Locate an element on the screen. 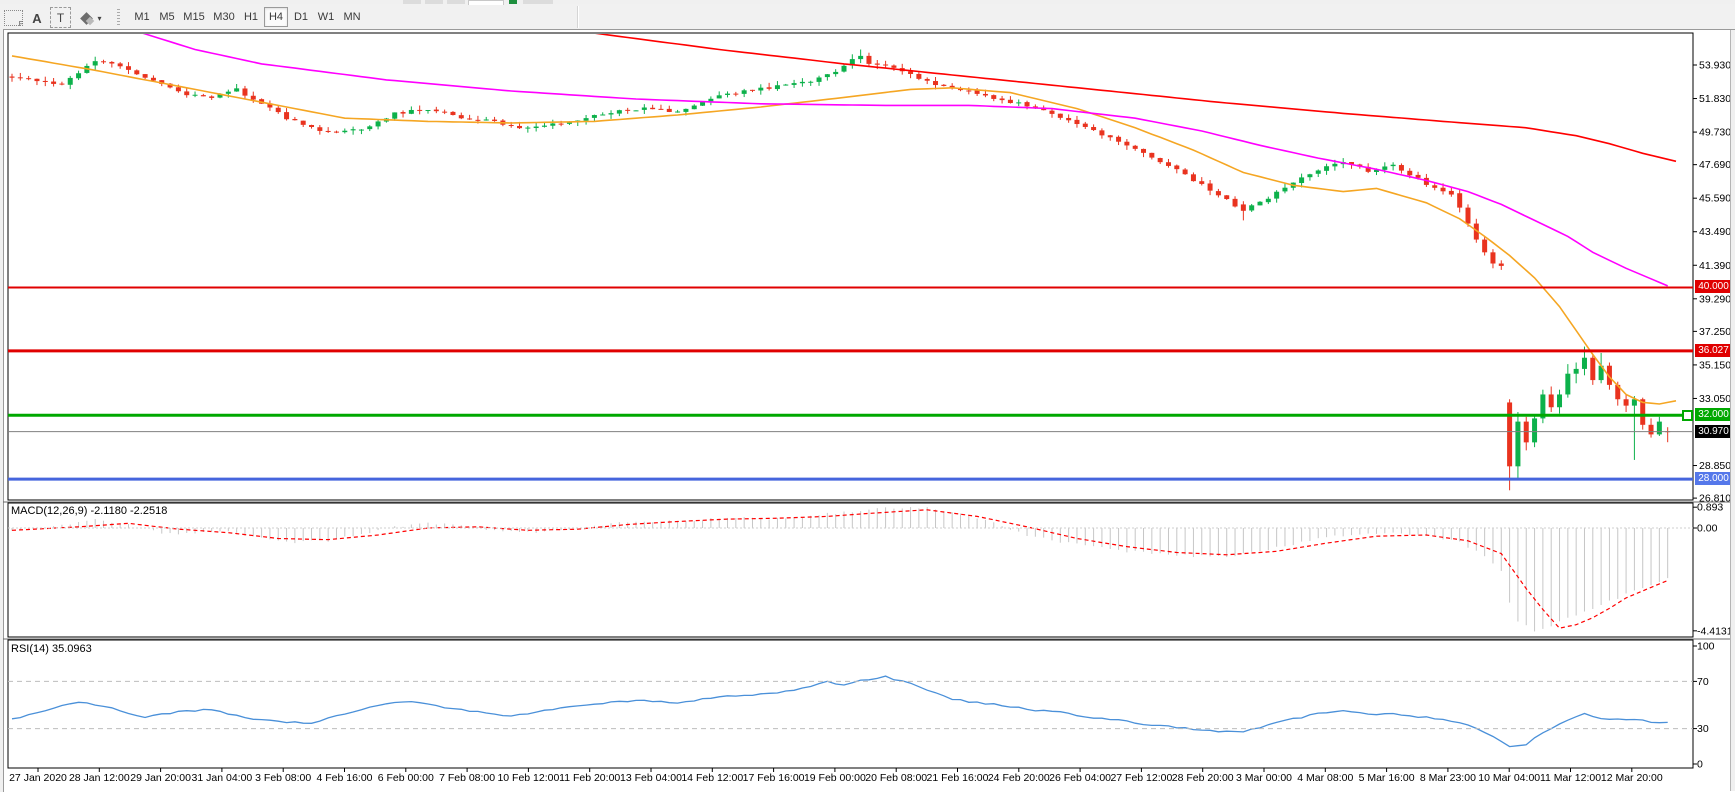 This screenshot has width=1735, height=792. svg-text: 14 Feb 12:00 is located at coordinates (712, 778).